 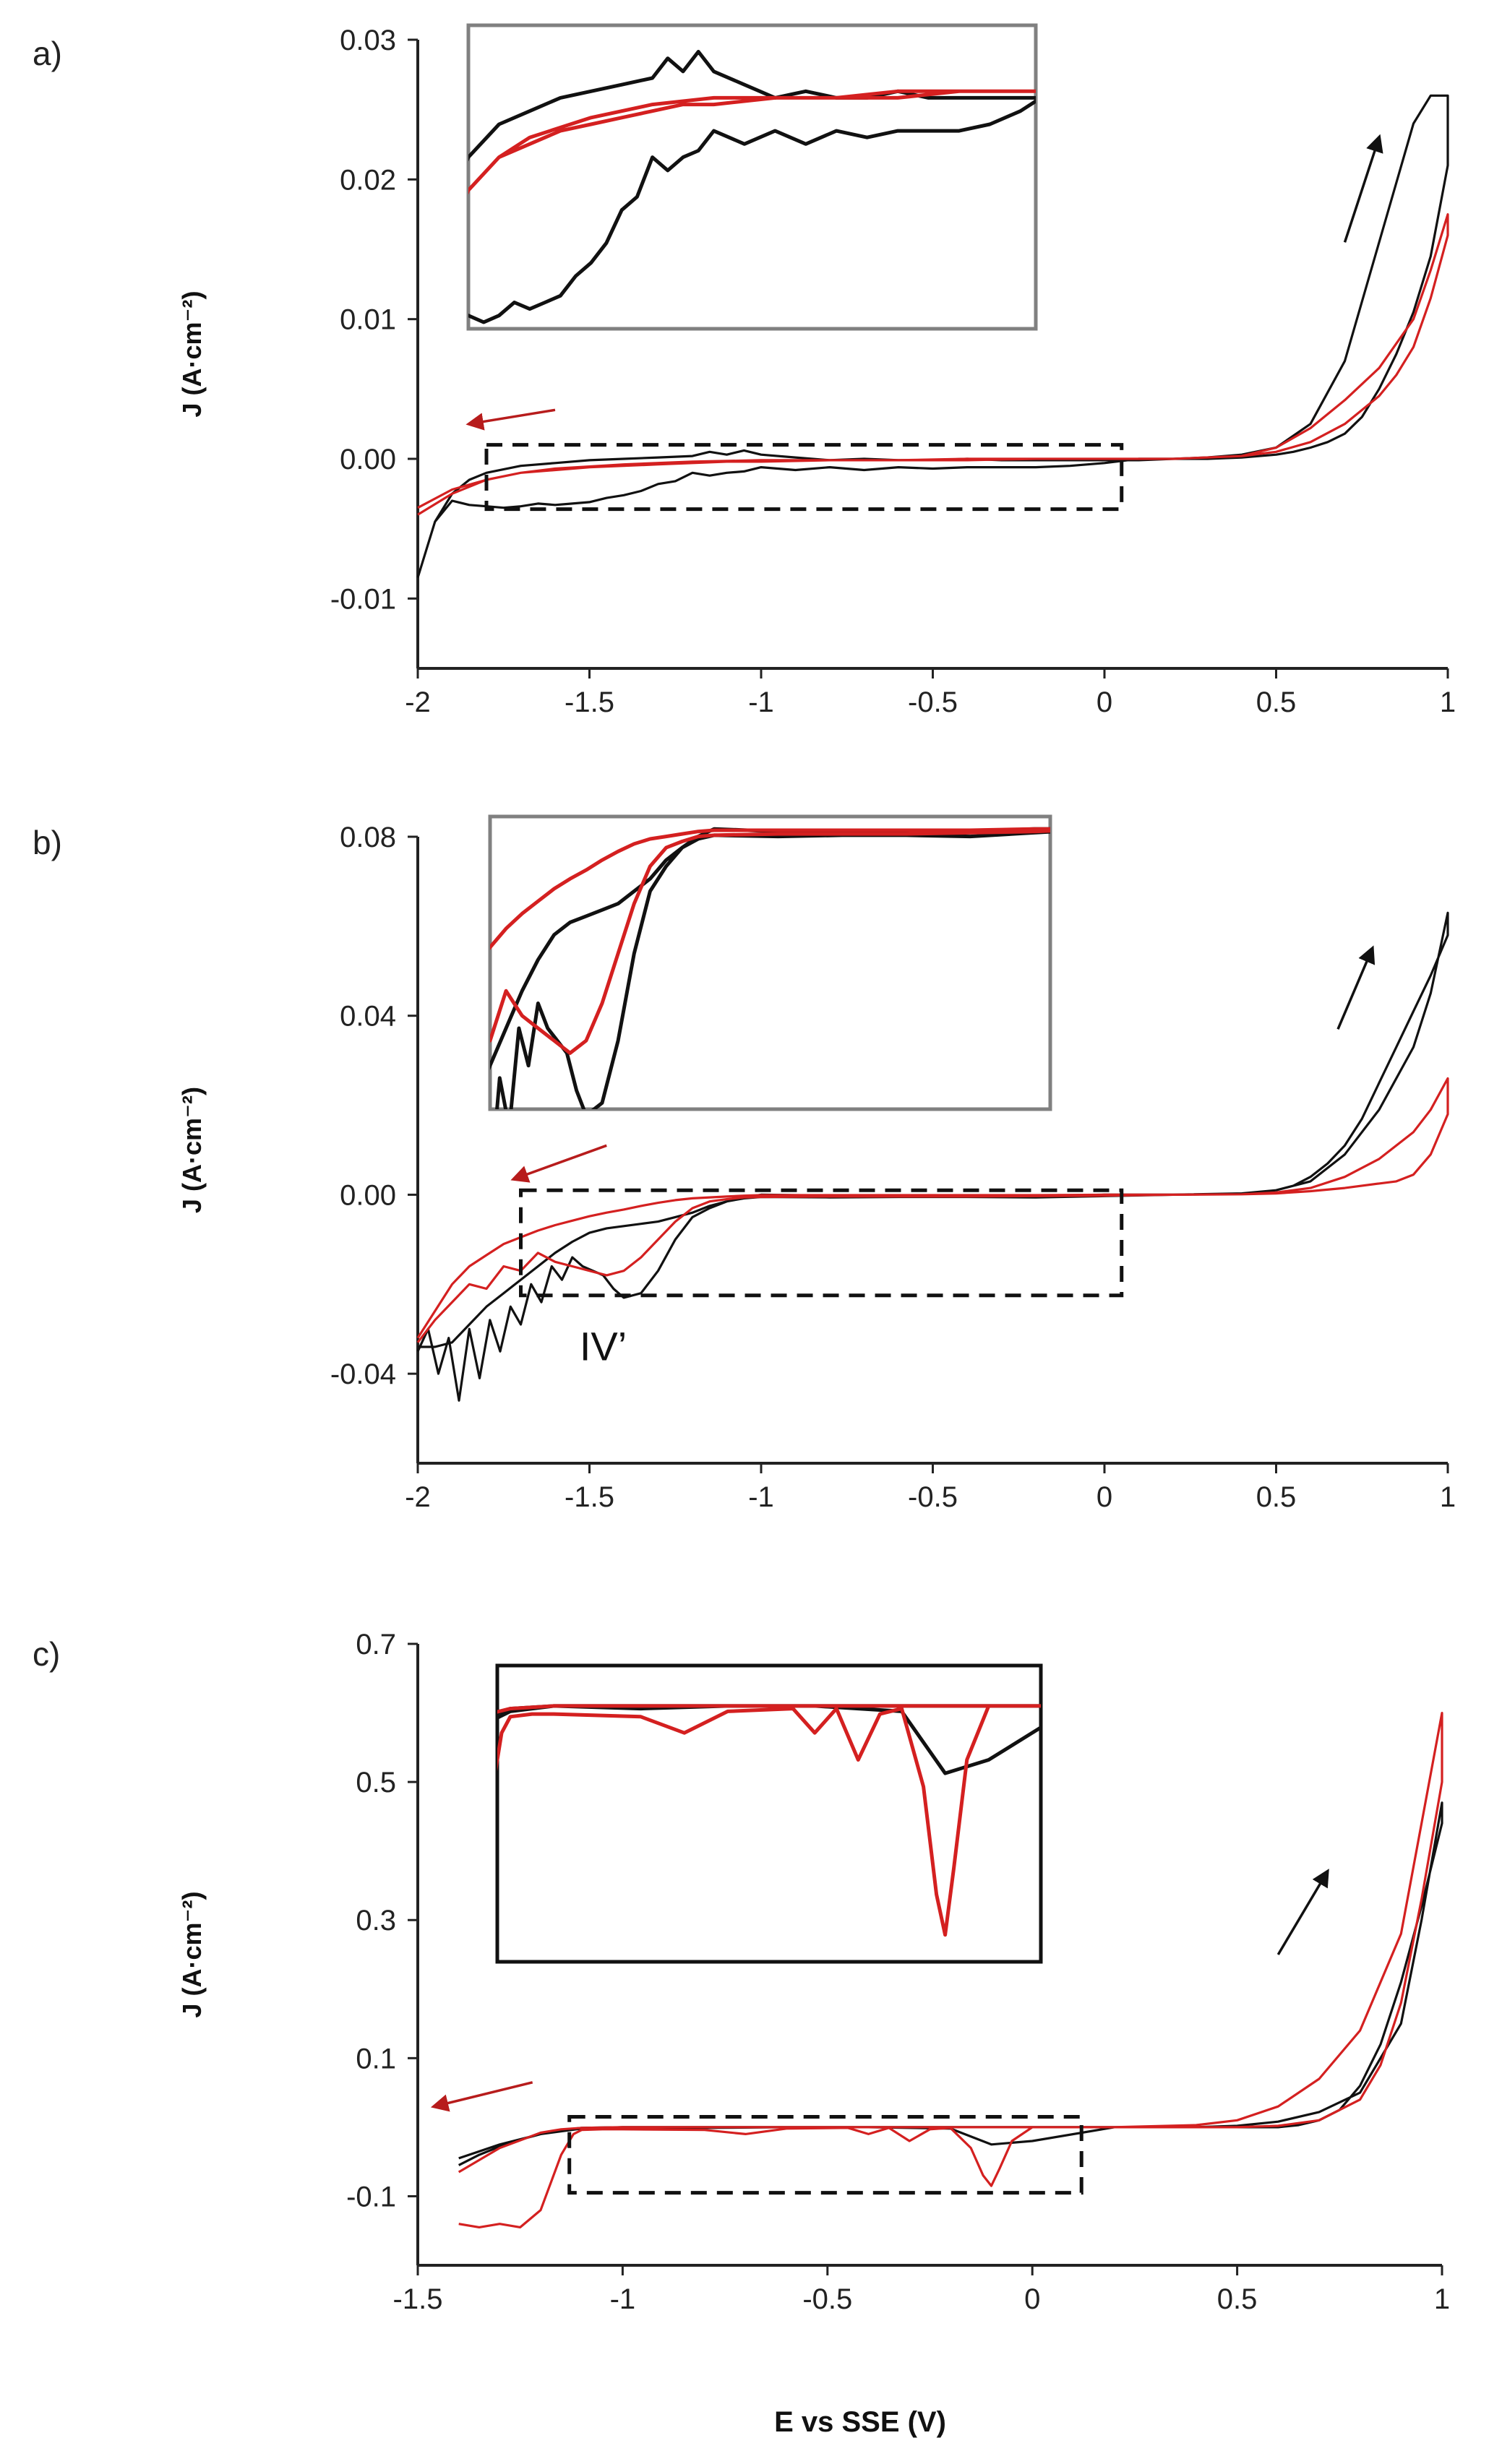 I want to click on panel-label: b), so click(x=47, y=842).